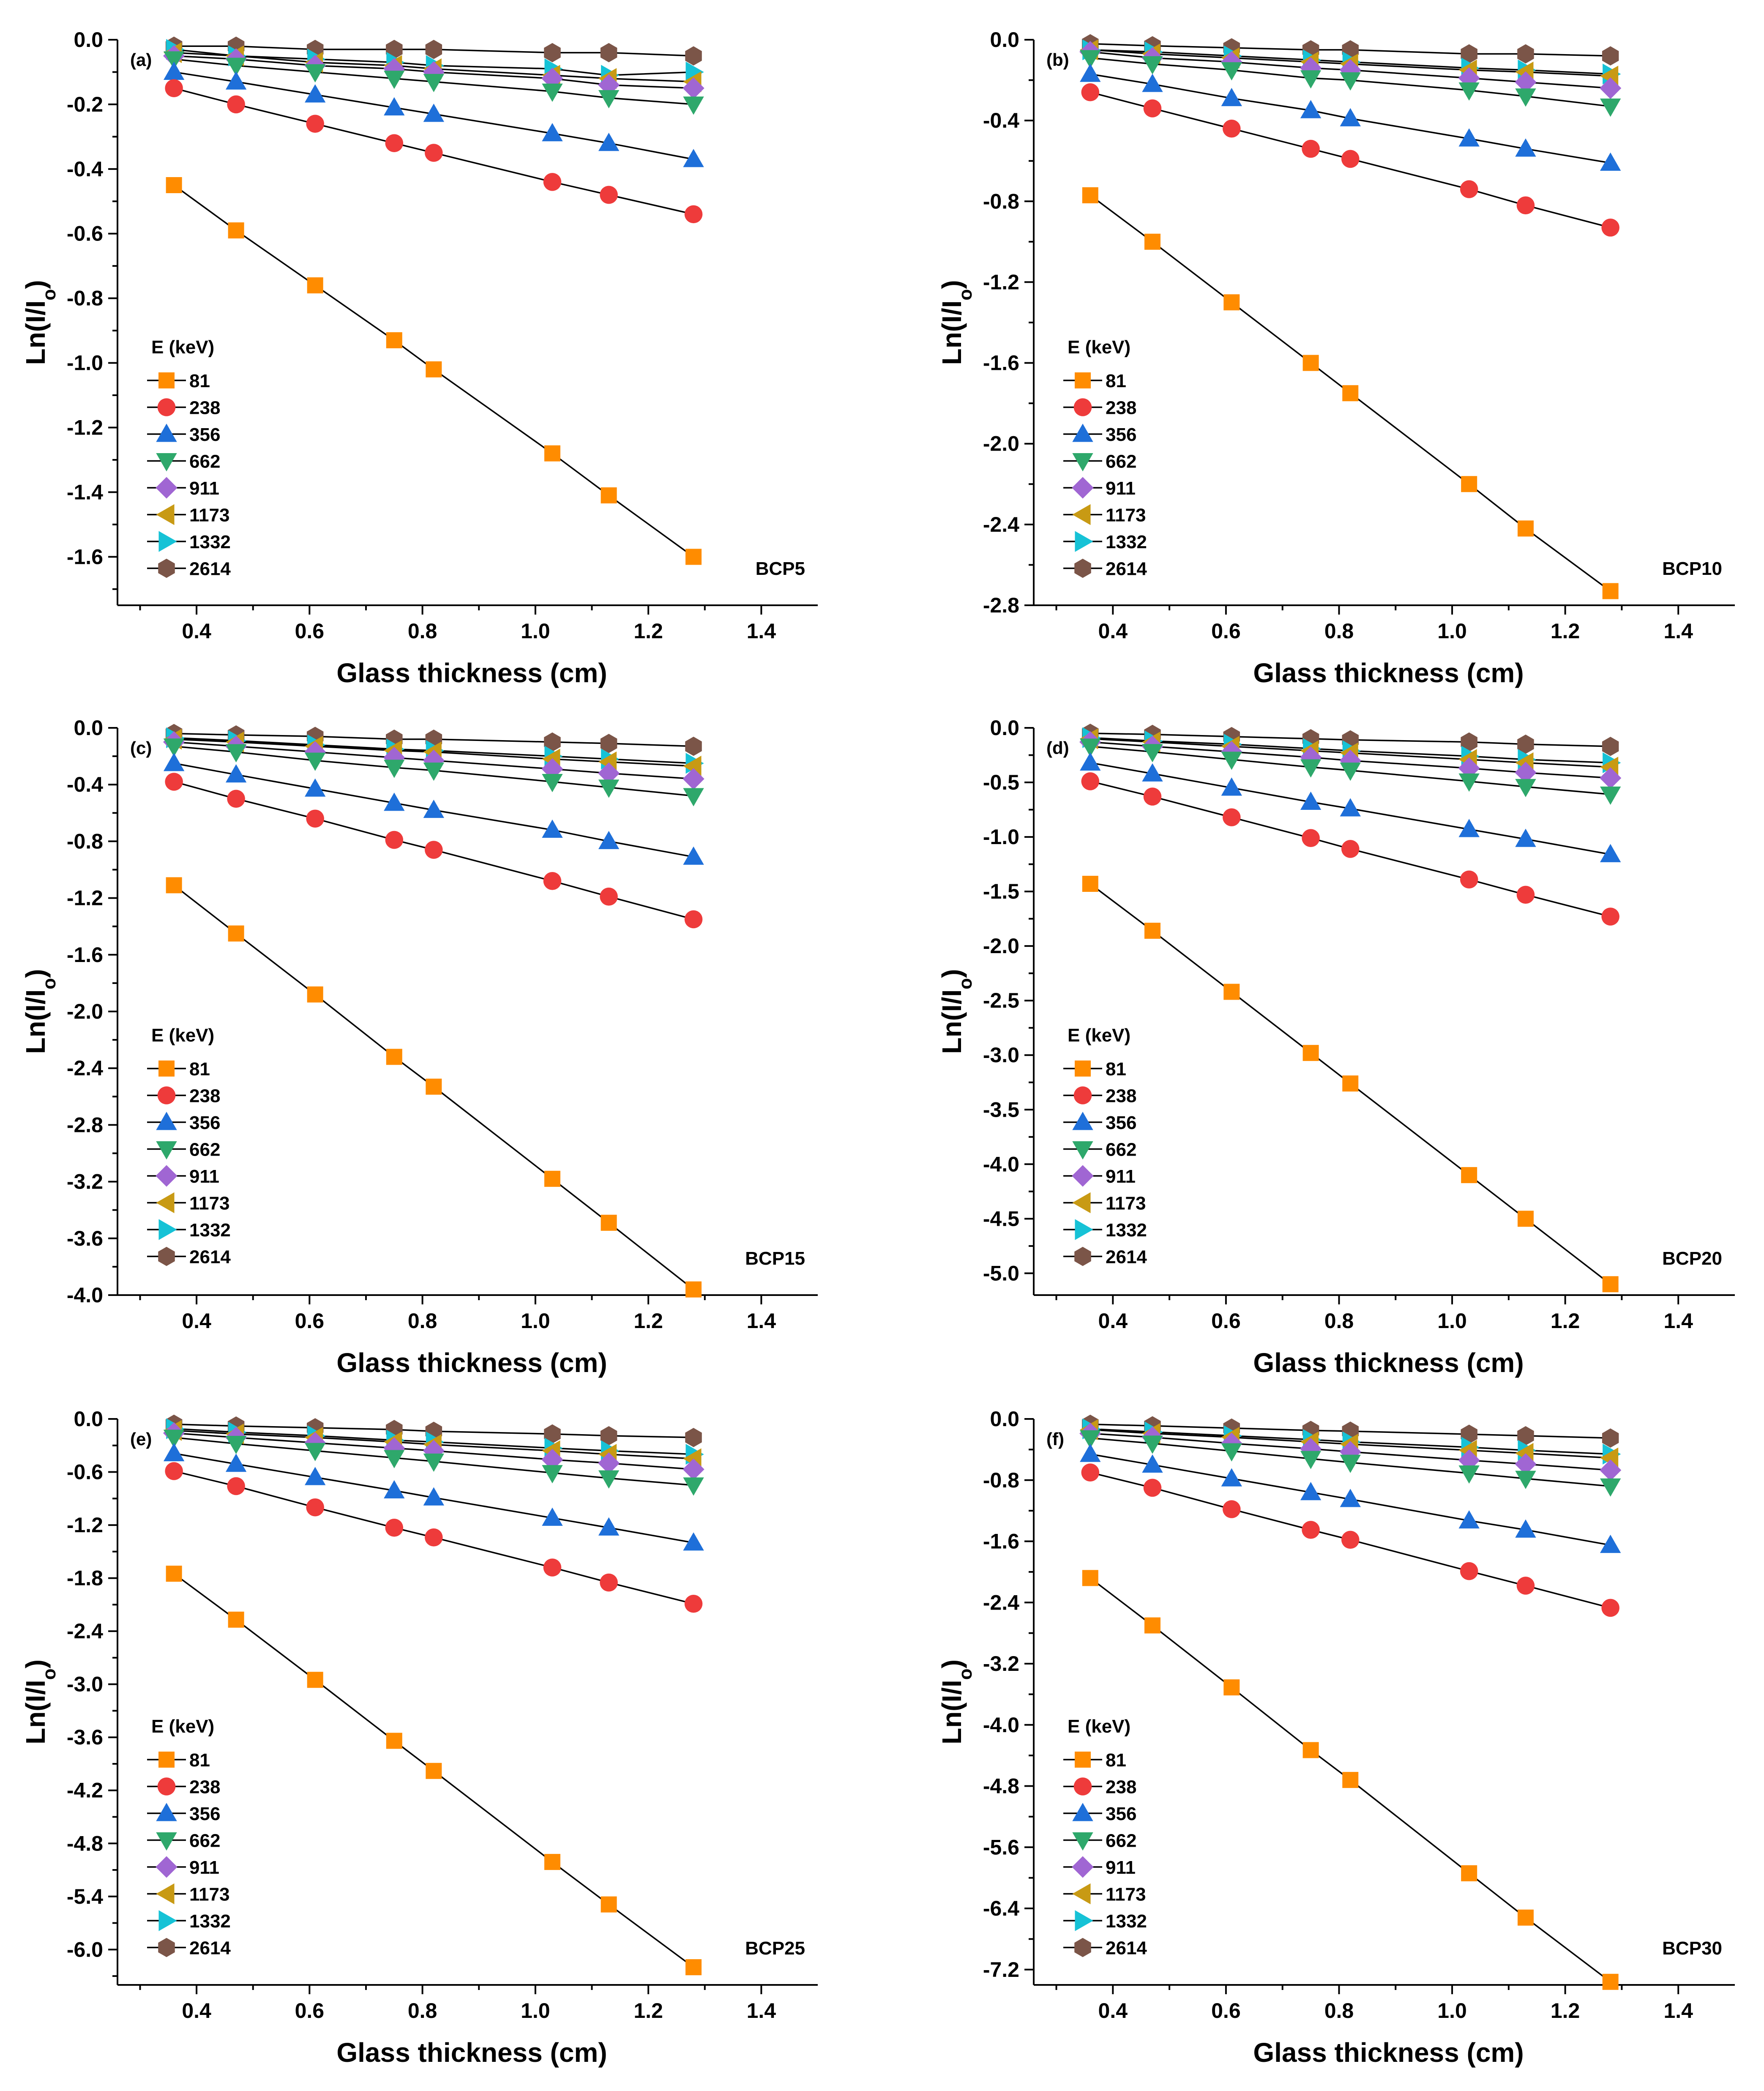 The height and width of the screenshot is (2091, 1764). Describe the element at coordinates (1001, 363) in the screenshot. I see `y-tick-label: -1.6` at that location.